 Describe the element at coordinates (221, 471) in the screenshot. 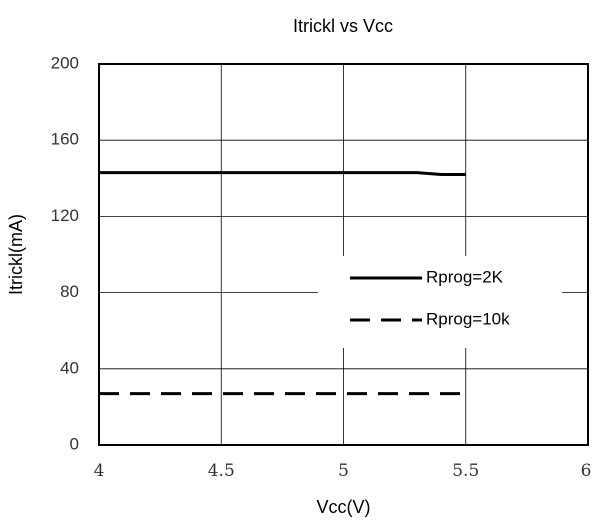

I see `x-tick-label: 4.5` at that location.